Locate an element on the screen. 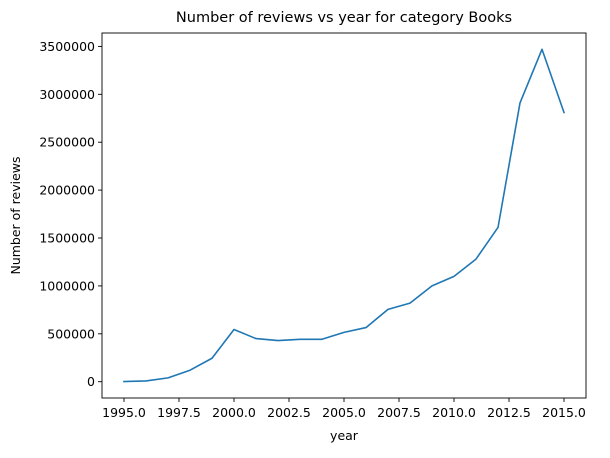  y-tick-label: 3500000 is located at coordinates (67, 46).